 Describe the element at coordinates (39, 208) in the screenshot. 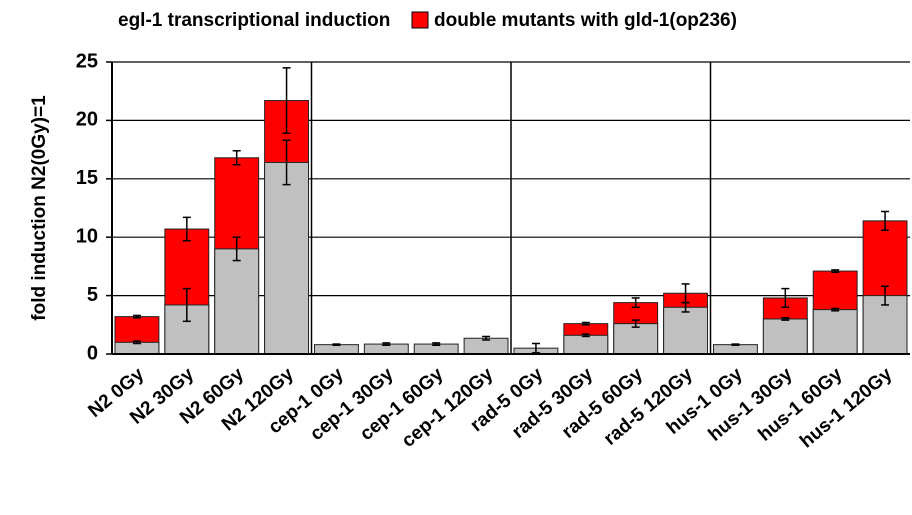

I see `y-axis-label: fold induction N2(0Gy)=1` at that location.